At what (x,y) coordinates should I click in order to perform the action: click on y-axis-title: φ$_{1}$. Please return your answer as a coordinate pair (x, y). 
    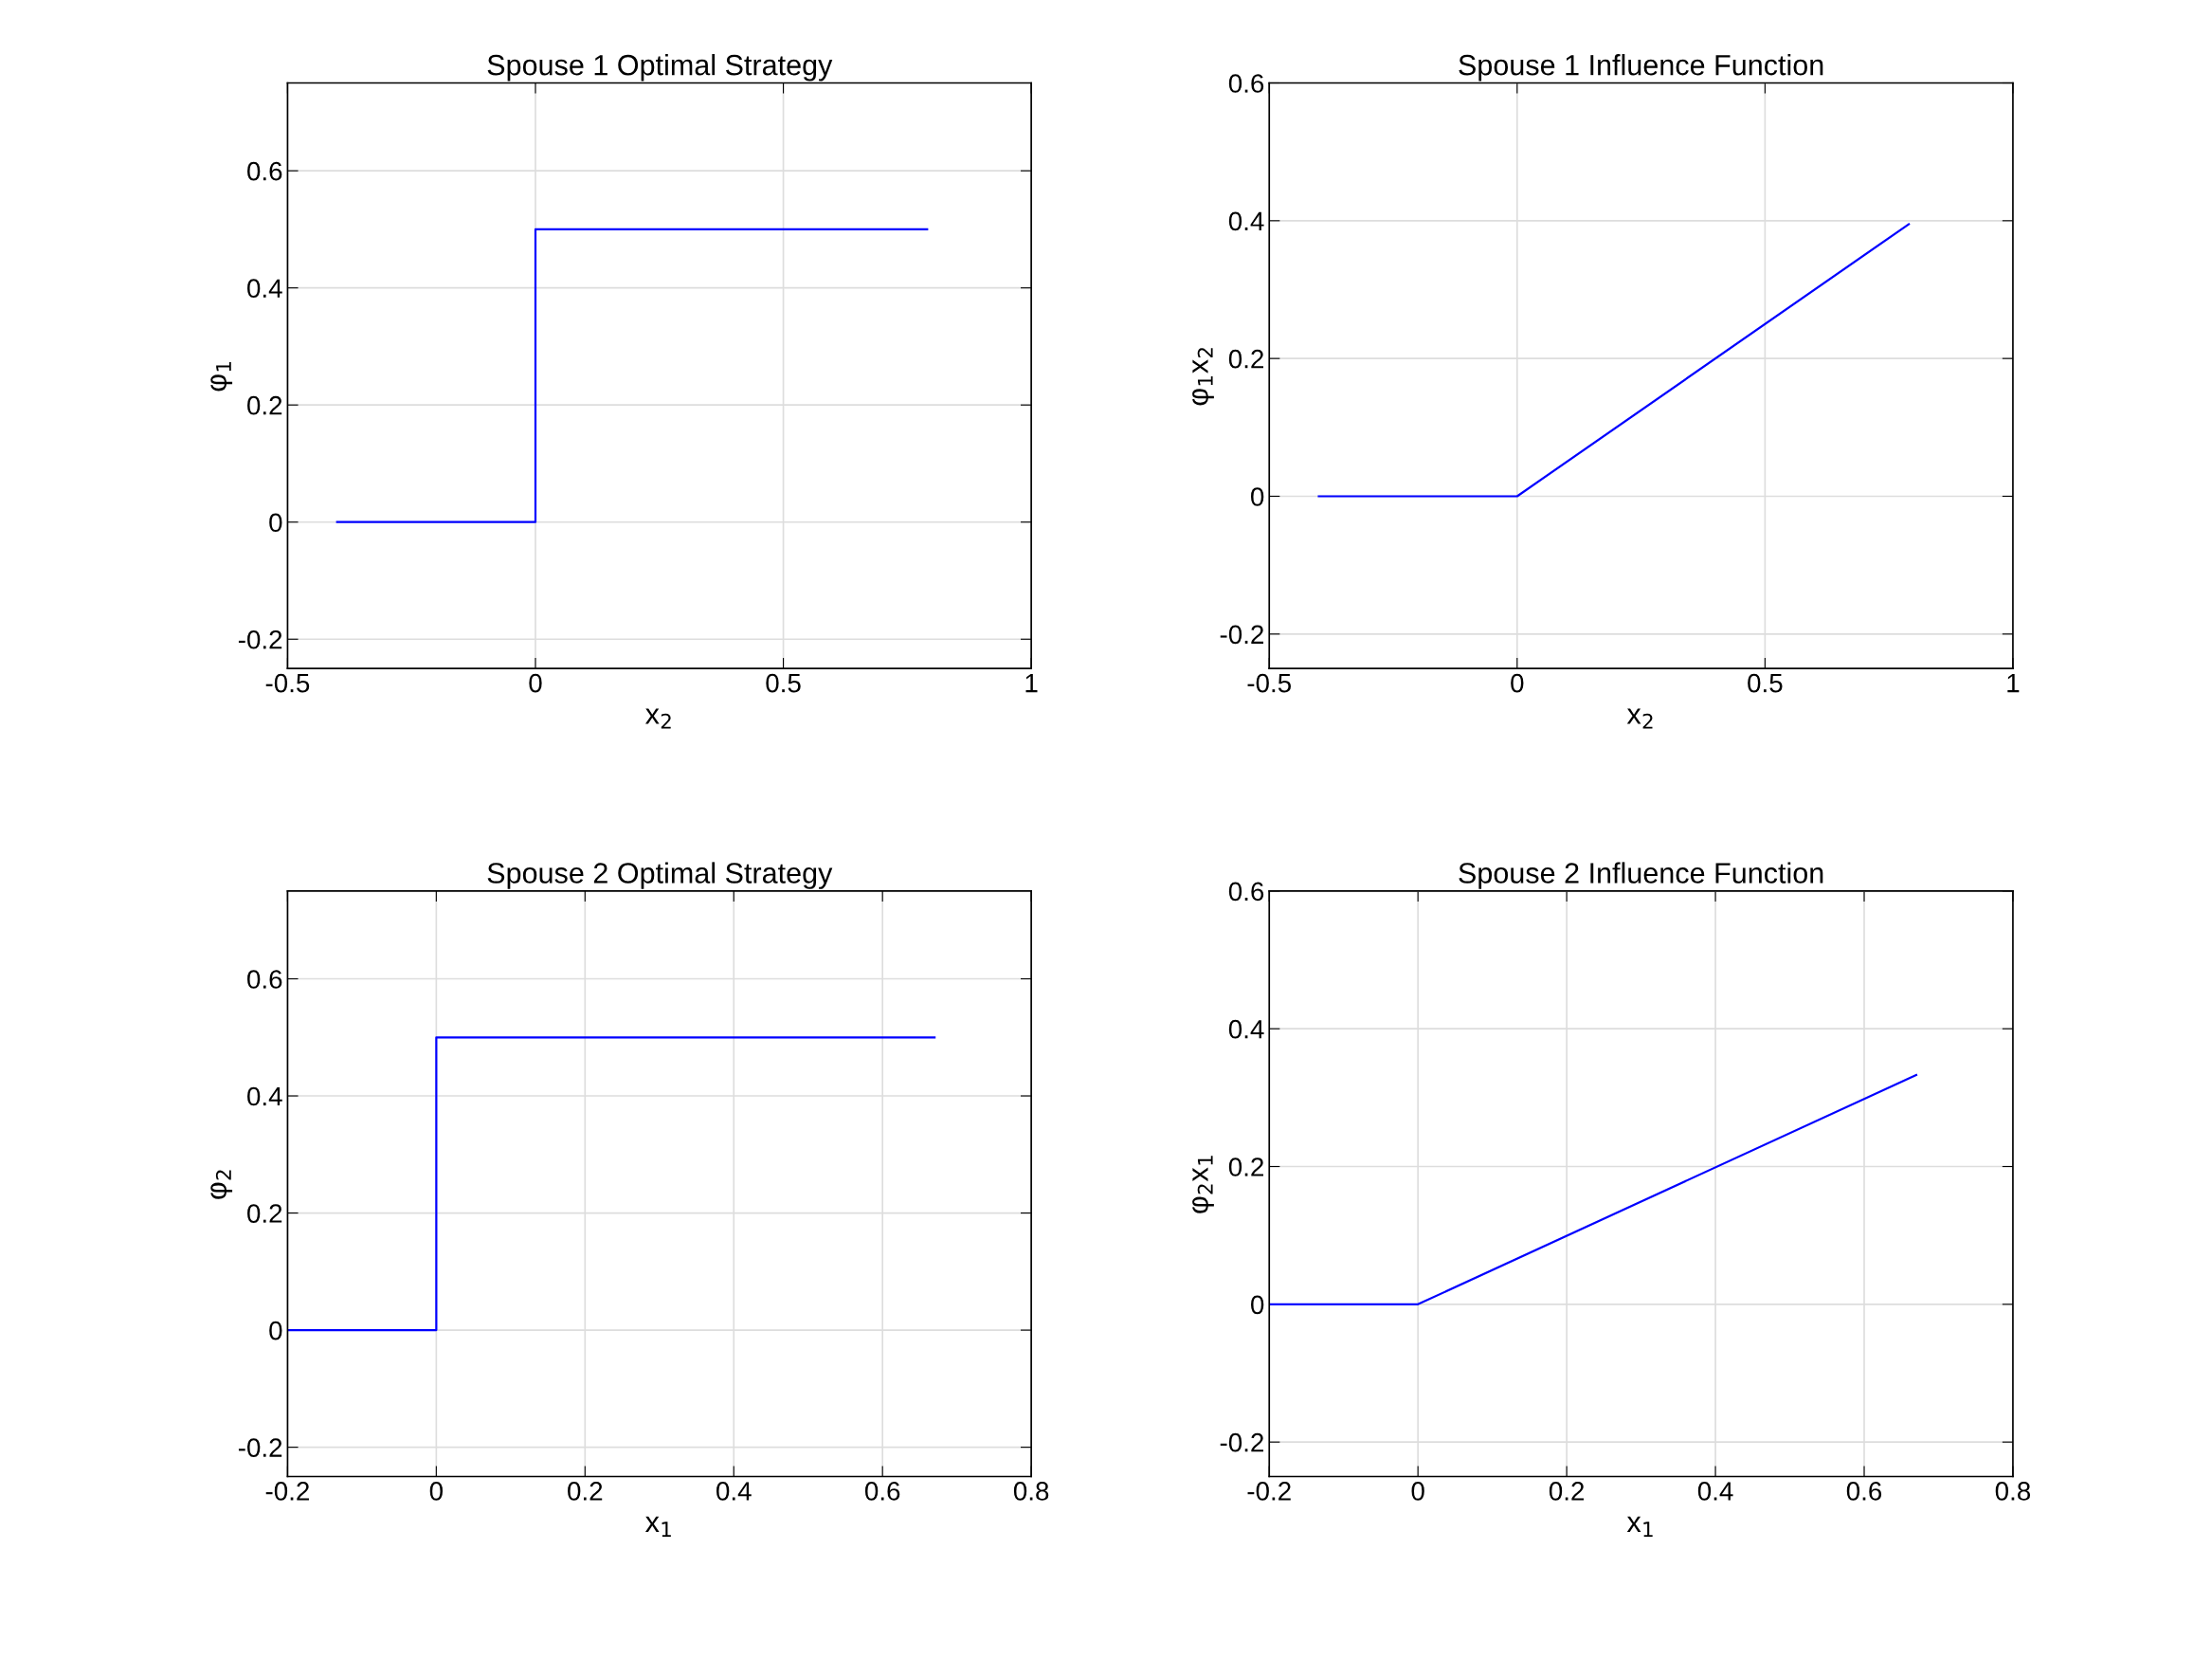
    Looking at the image, I should click on (221, 377).